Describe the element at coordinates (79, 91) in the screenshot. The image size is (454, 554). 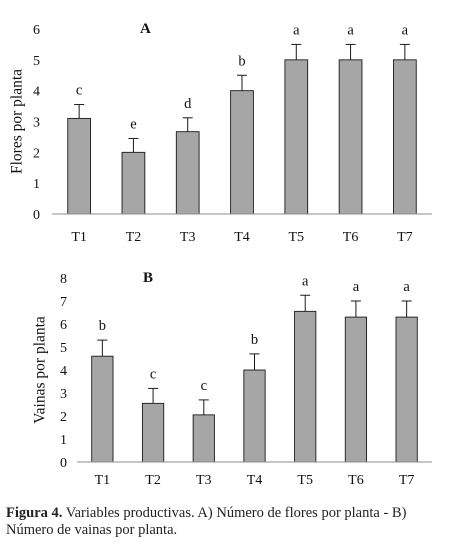
I see `chart-a-letter-t1: c` at that location.